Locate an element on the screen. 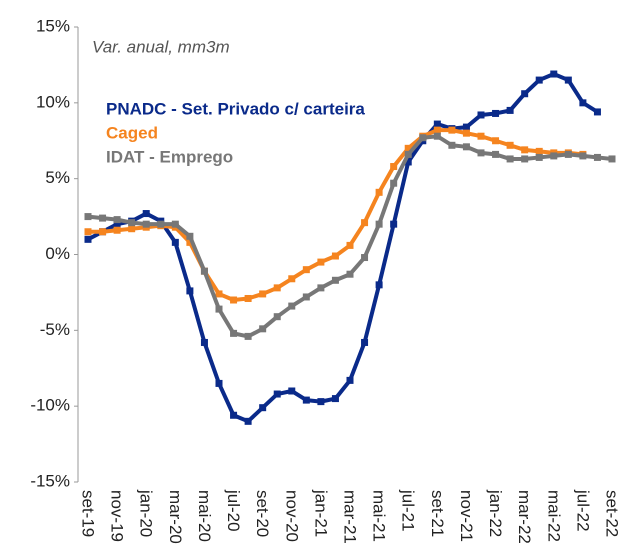  x-tick-label: mar-22 is located at coordinates (524, 517).